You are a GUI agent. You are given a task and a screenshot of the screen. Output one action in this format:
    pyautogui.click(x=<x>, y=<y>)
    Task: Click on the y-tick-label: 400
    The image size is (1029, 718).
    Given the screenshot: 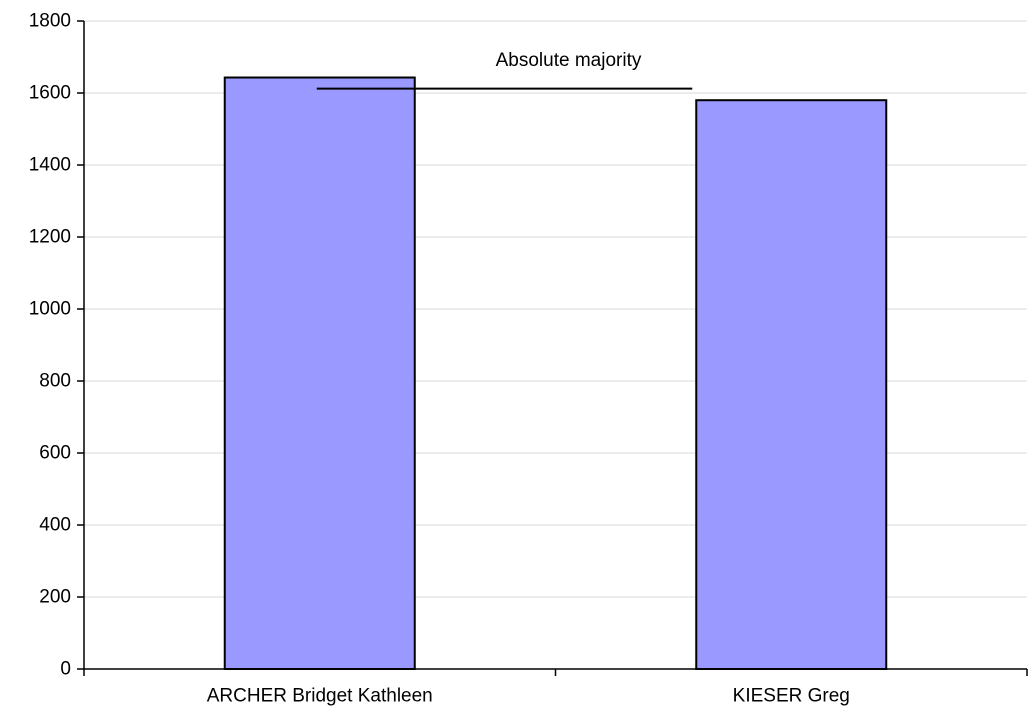 What is the action you would take?
    pyautogui.click(x=55, y=525)
    